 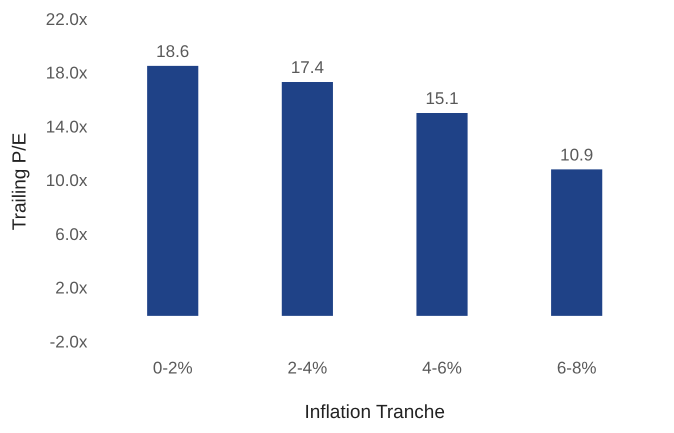 I want to click on x-tick-label: 4-6%, so click(x=442, y=368).